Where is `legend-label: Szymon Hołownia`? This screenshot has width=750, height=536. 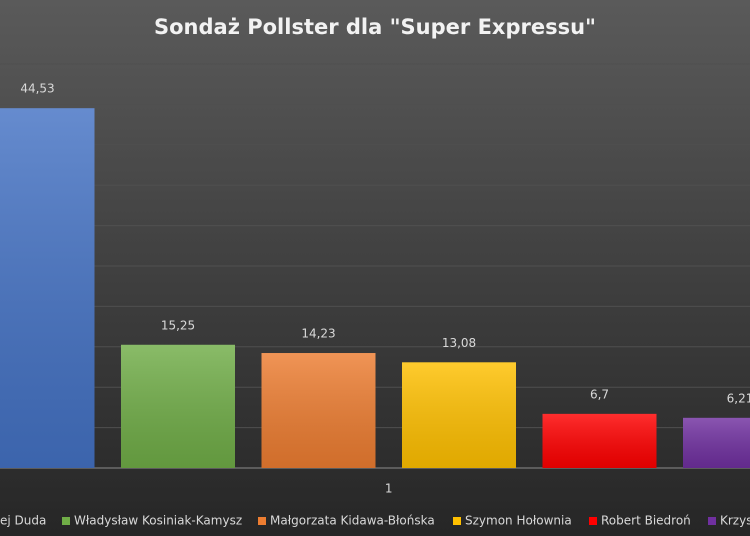
legend-label: Szymon Hołownia is located at coordinates (518, 521).